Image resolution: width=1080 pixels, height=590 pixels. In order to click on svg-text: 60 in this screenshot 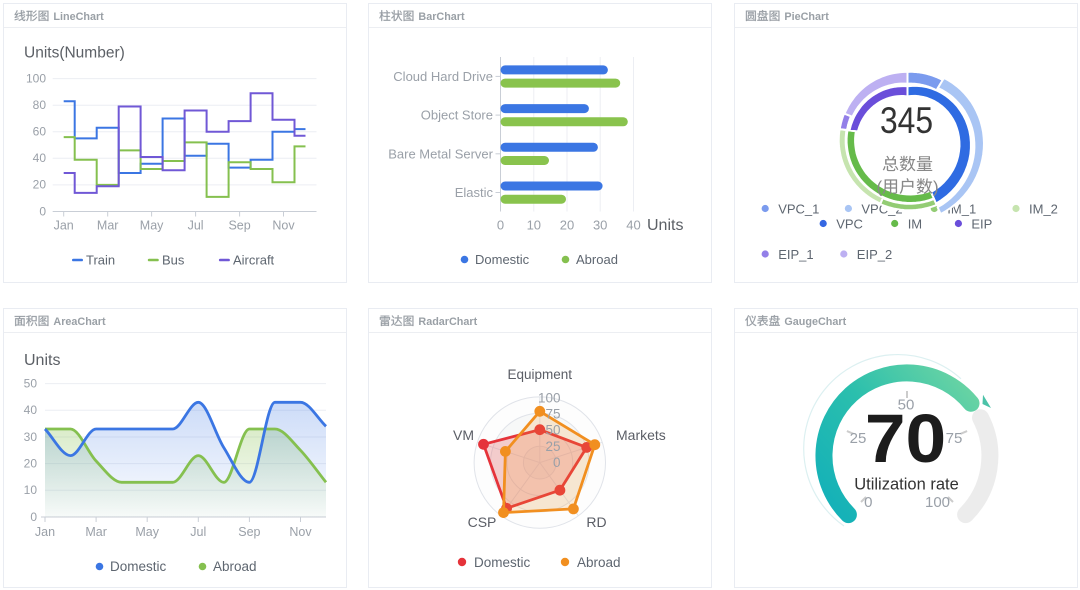, I will do `click(40, 132)`.